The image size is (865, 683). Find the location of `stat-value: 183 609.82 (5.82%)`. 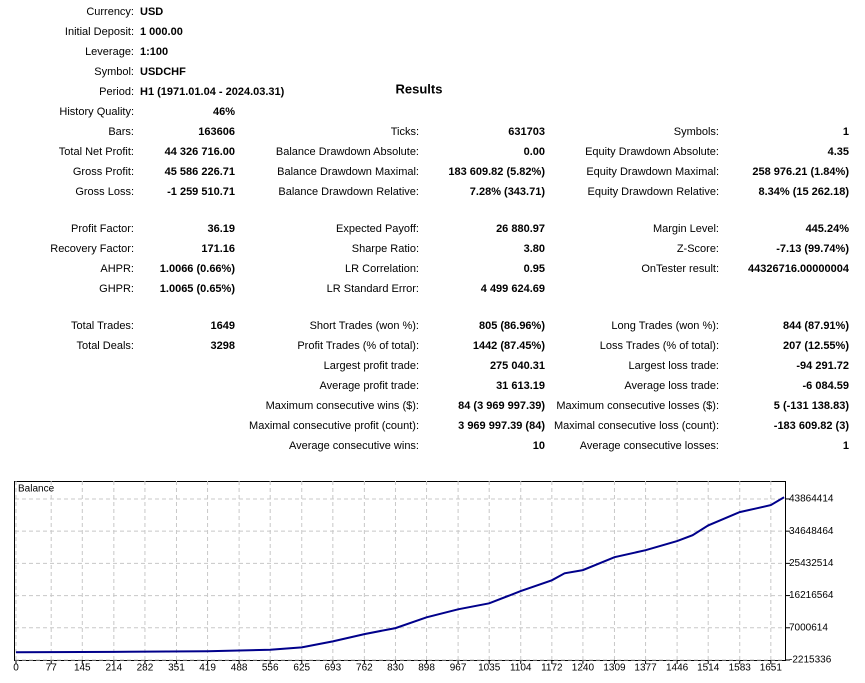

stat-value: 183 609.82 (5.82%) is located at coordinates (496, 172).